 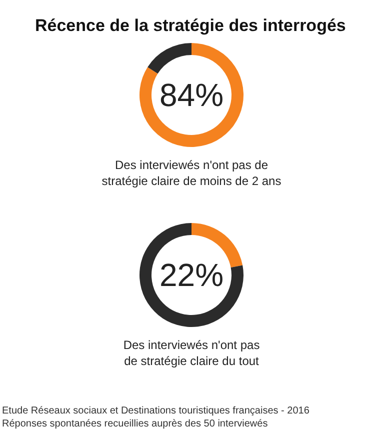 What do you see at coordinates (135, 424) in the screenshot?
I see `text: Réponses spontanées recueillies auprès des 50 interviewés` at bounding box center [135, 424].